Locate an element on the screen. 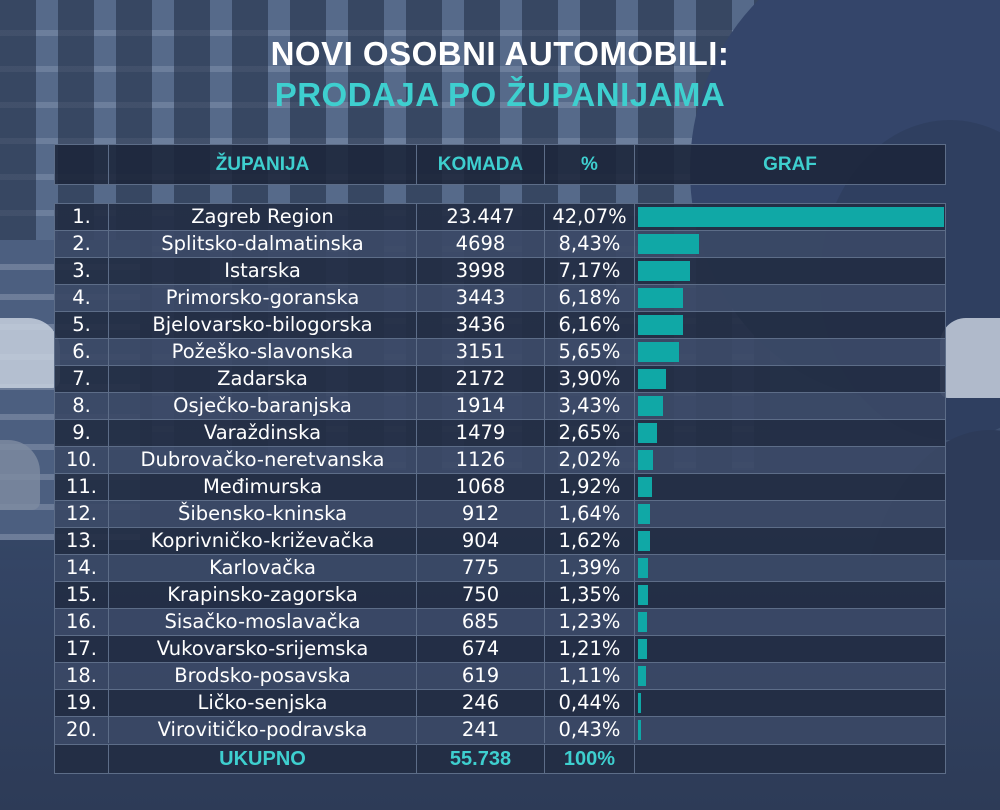 The image size is (1000, 810). row-rank: 13. is located at coordinates (81, 540).